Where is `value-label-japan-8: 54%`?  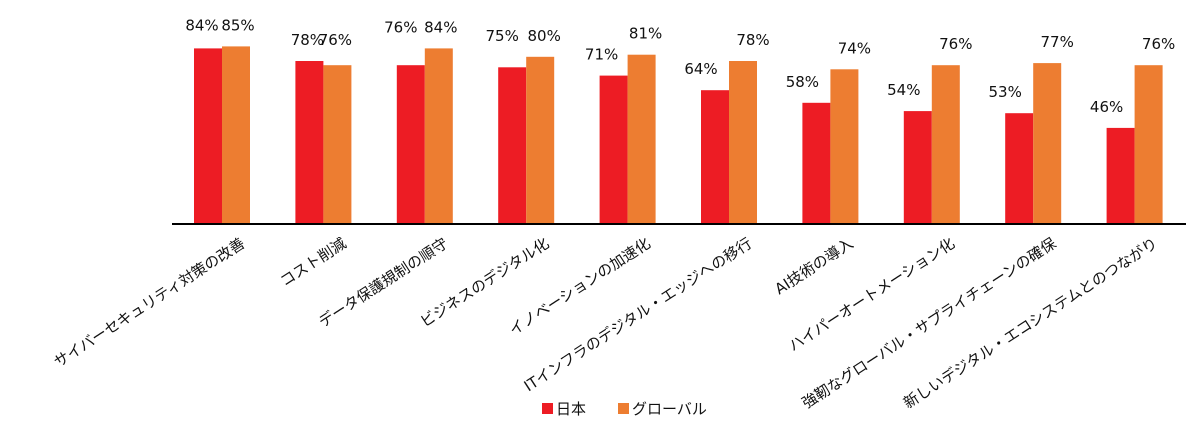 value-label-japan-8: 54% is located at coordinates (903, 90).